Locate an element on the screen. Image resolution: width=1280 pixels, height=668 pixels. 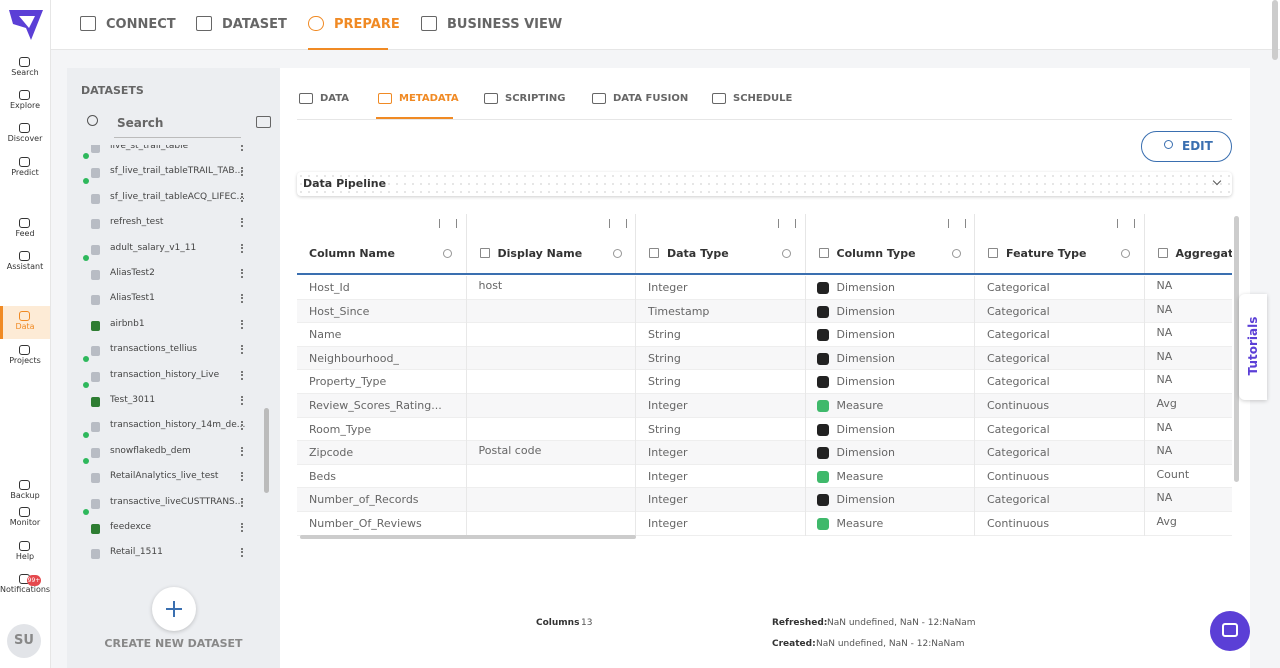
table-cell: Dimension is located at coordinates (866, 311).